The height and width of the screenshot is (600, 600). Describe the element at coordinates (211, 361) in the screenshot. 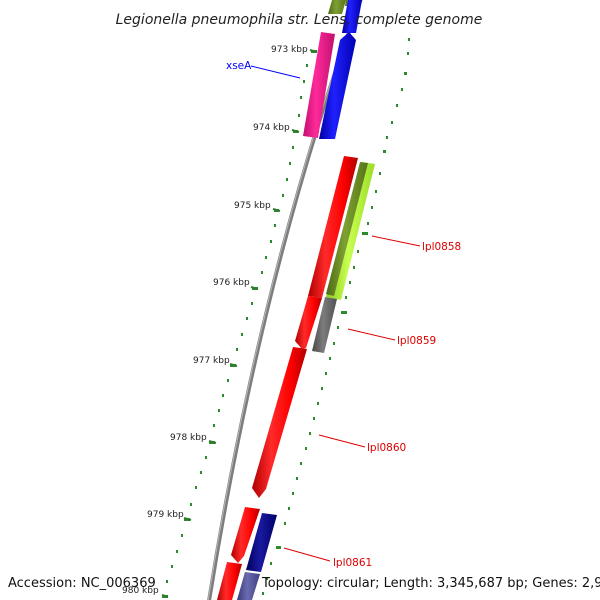

I see `tick-label-977: 977 kbp` at that location.